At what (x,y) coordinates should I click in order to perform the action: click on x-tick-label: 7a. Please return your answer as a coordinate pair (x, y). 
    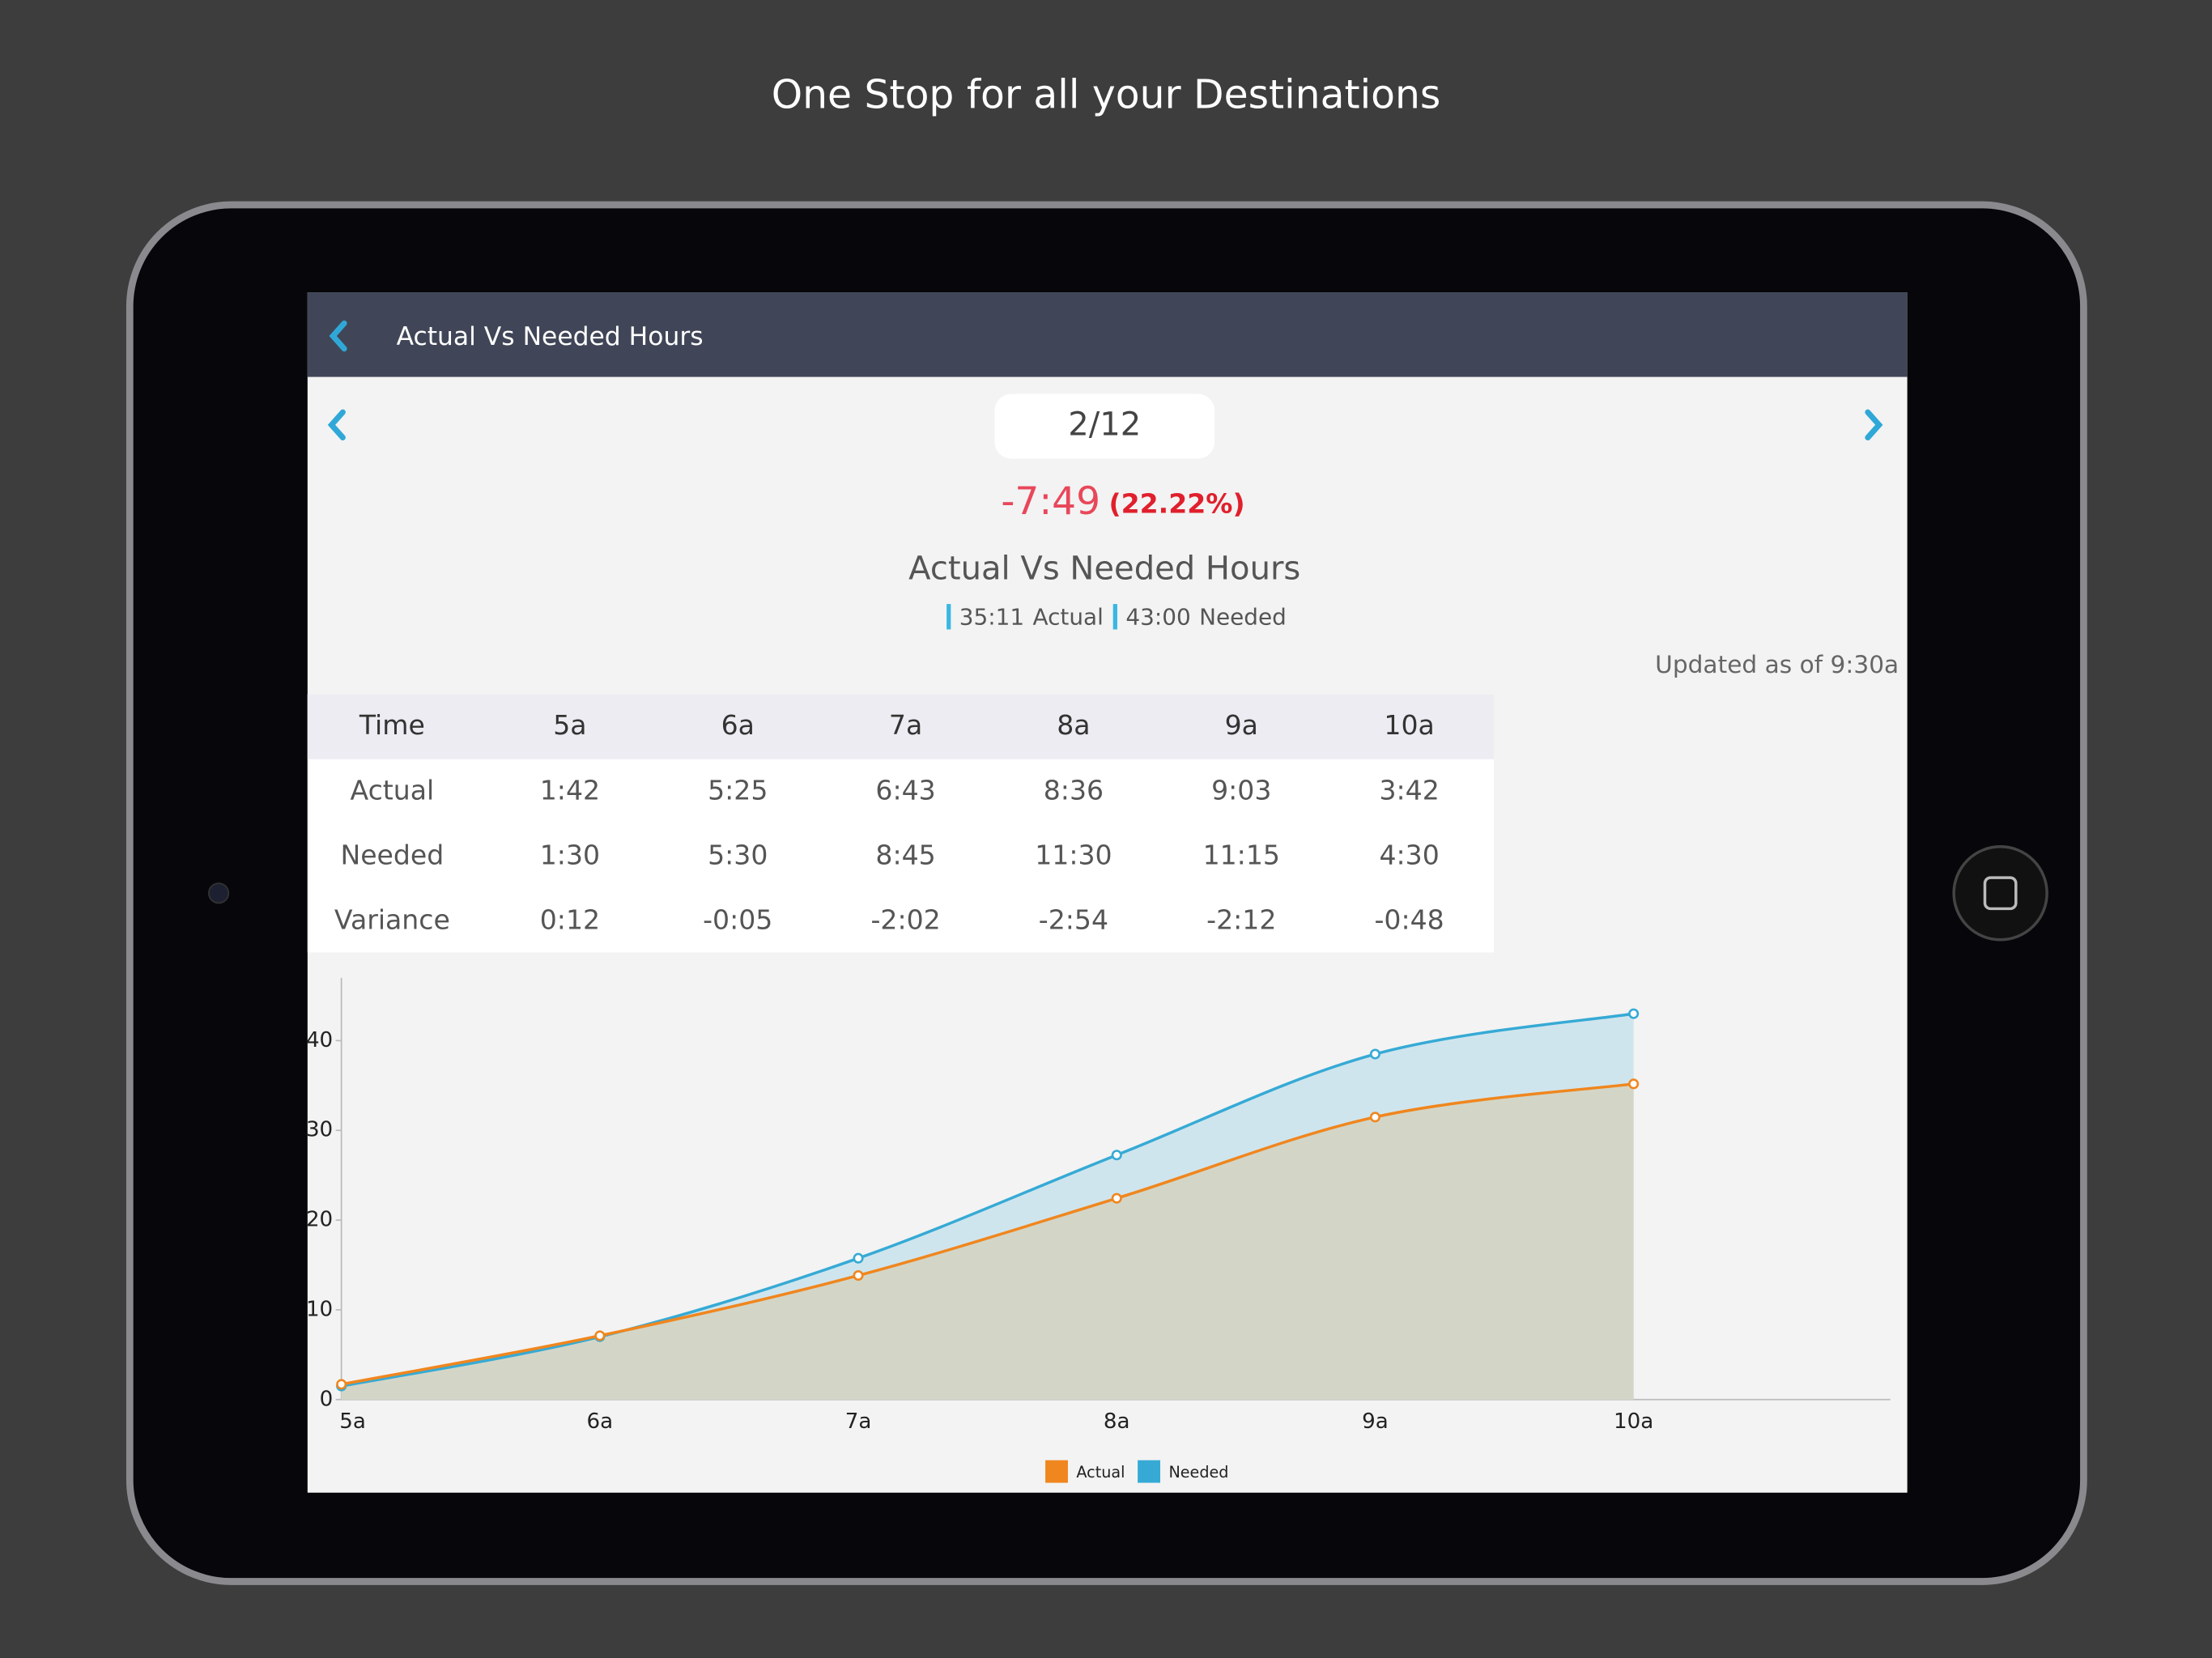
    Looking at the image, I should click on (859, 1421).